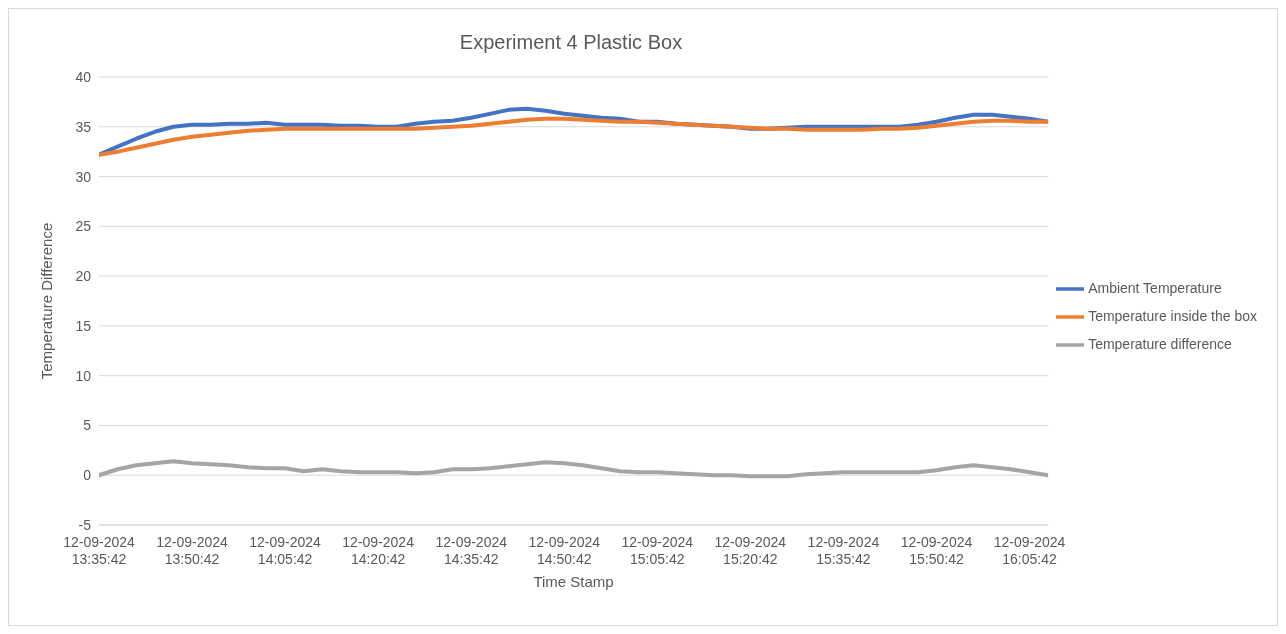 The image size is (1286, 634). What do you see at coordinates (1172, 315) in the screenshot?
I see `legend-label: Temperature inside the box` at bounding box center [1172, 315].